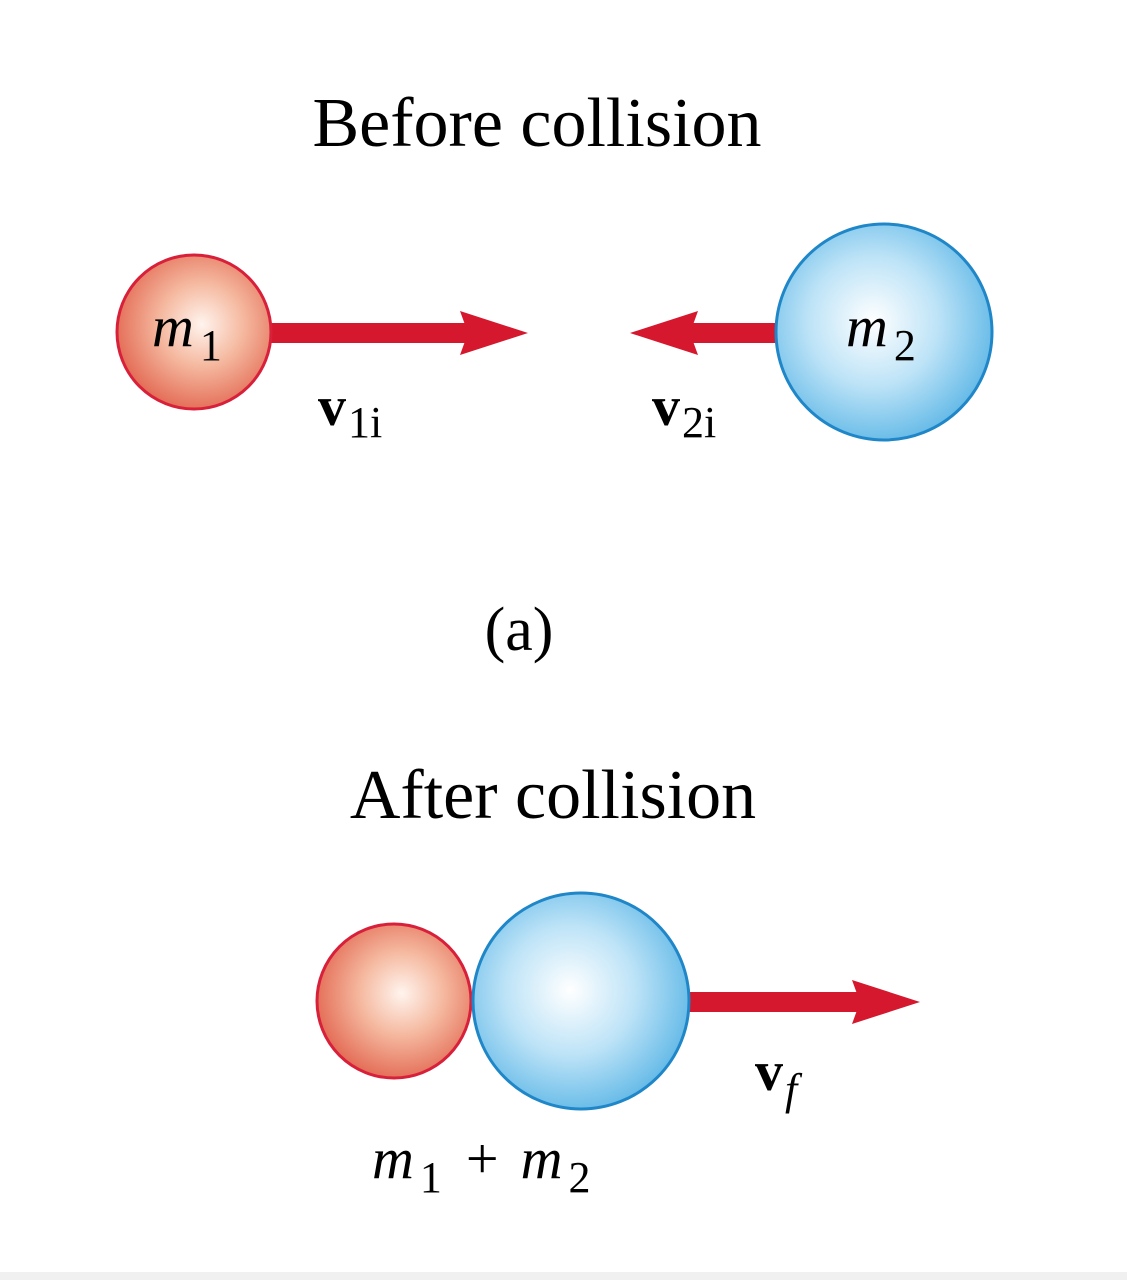 This screenshot has width=1127, height=1280. I want to click on after-title: After collision, so click(553, 795).